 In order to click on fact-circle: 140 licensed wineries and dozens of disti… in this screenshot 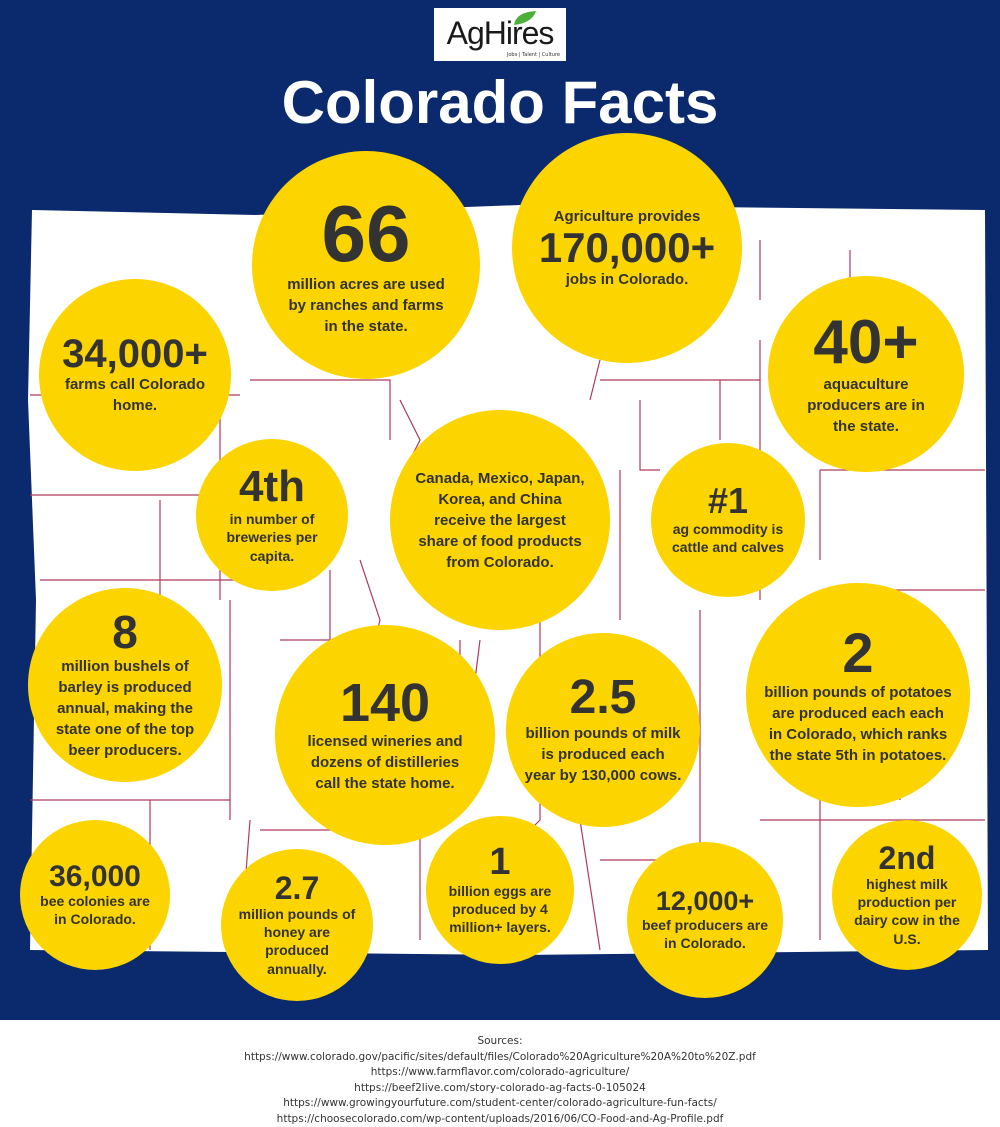, I will do `click(385, 735)`.